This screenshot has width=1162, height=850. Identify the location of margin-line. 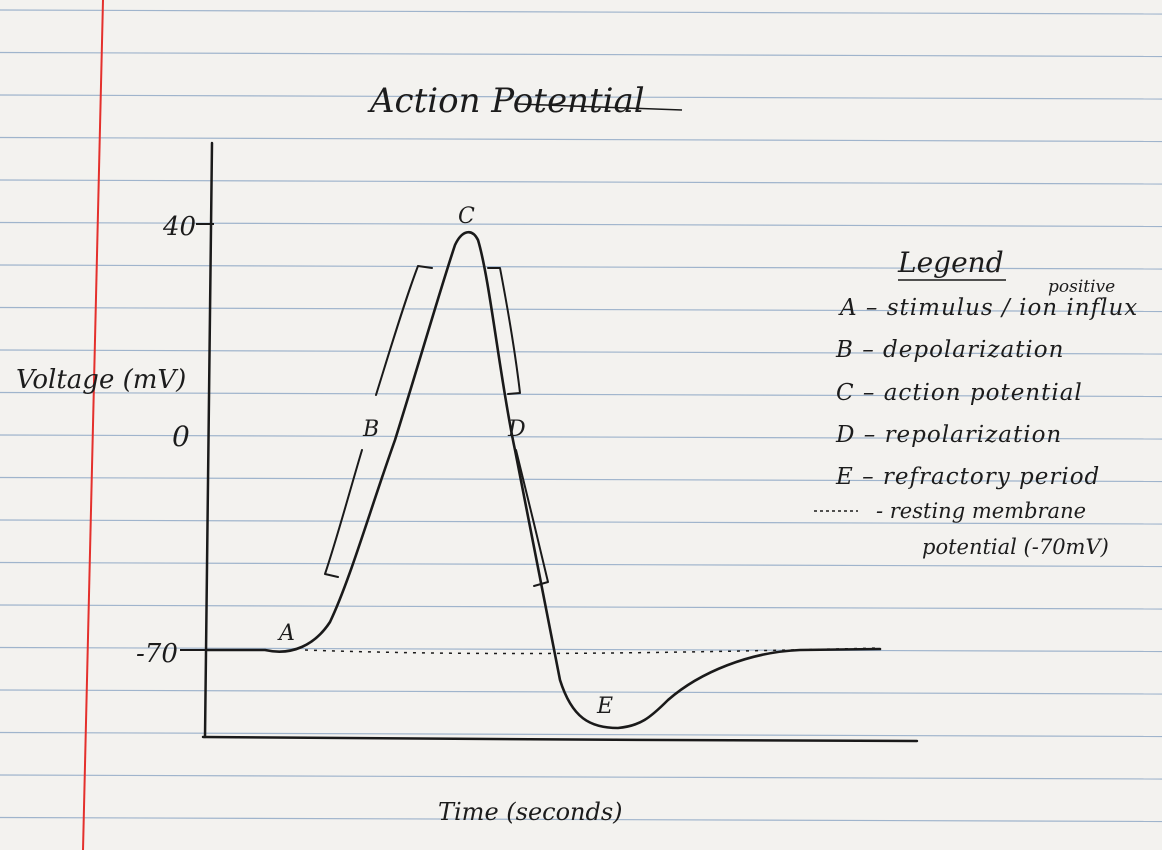
(93, 425).